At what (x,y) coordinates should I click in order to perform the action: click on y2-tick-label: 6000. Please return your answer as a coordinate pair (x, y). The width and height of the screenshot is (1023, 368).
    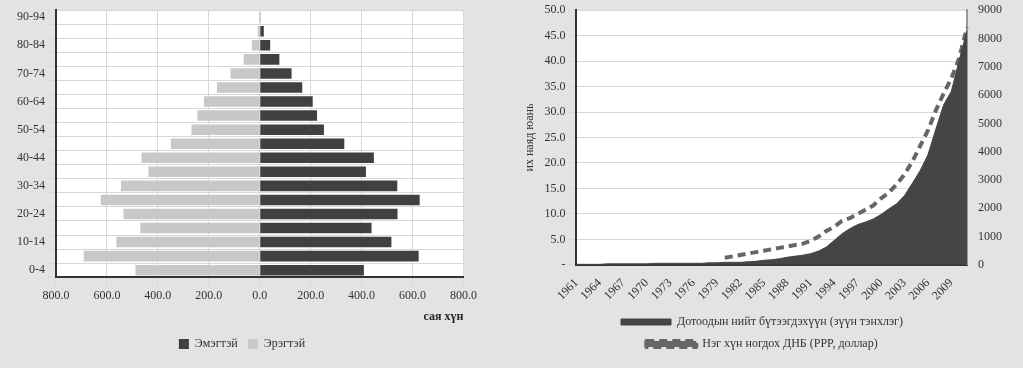
    Looking at the image, I should click on (990, 94).